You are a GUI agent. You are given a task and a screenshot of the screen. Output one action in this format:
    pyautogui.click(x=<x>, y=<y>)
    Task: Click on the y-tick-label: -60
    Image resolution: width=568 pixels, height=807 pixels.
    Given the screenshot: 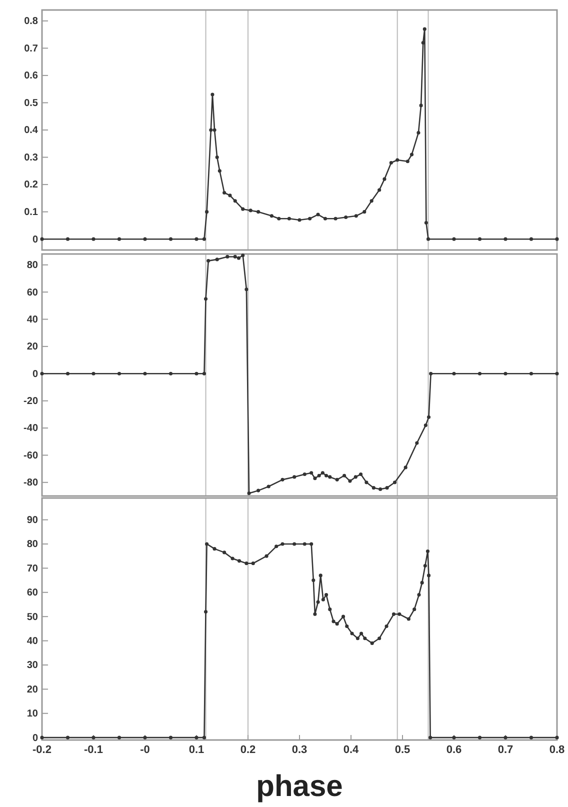 What is the action you would take?
    pyautogui.click(x=31, y=456)
    